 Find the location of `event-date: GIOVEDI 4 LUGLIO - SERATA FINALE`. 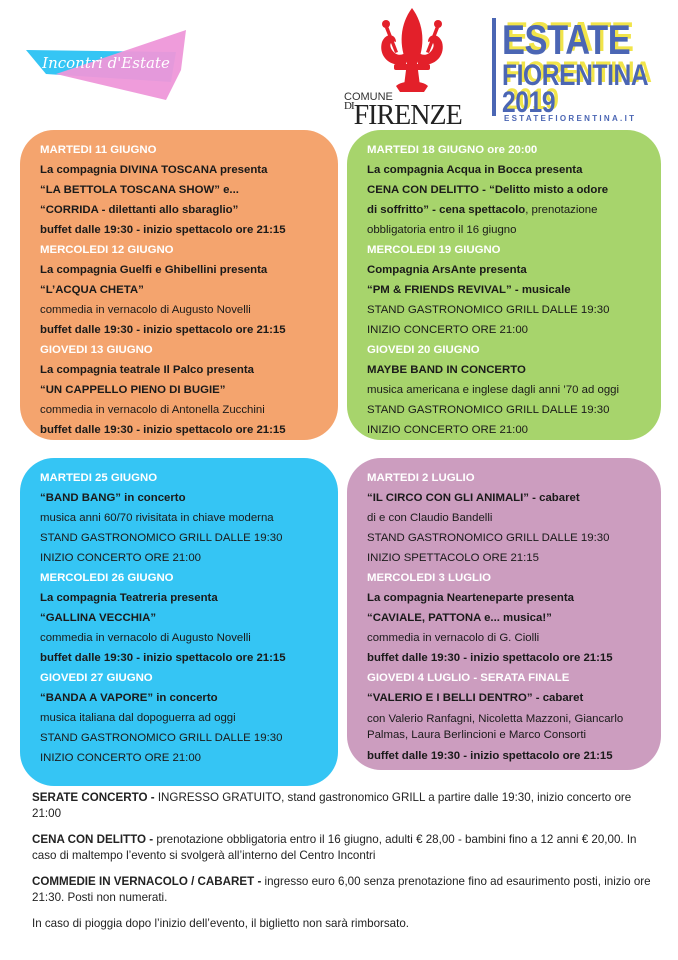

event-date: GIOVEDI 4 LUGLIO - SERATA FINALE is located at coordinates (468, 678).